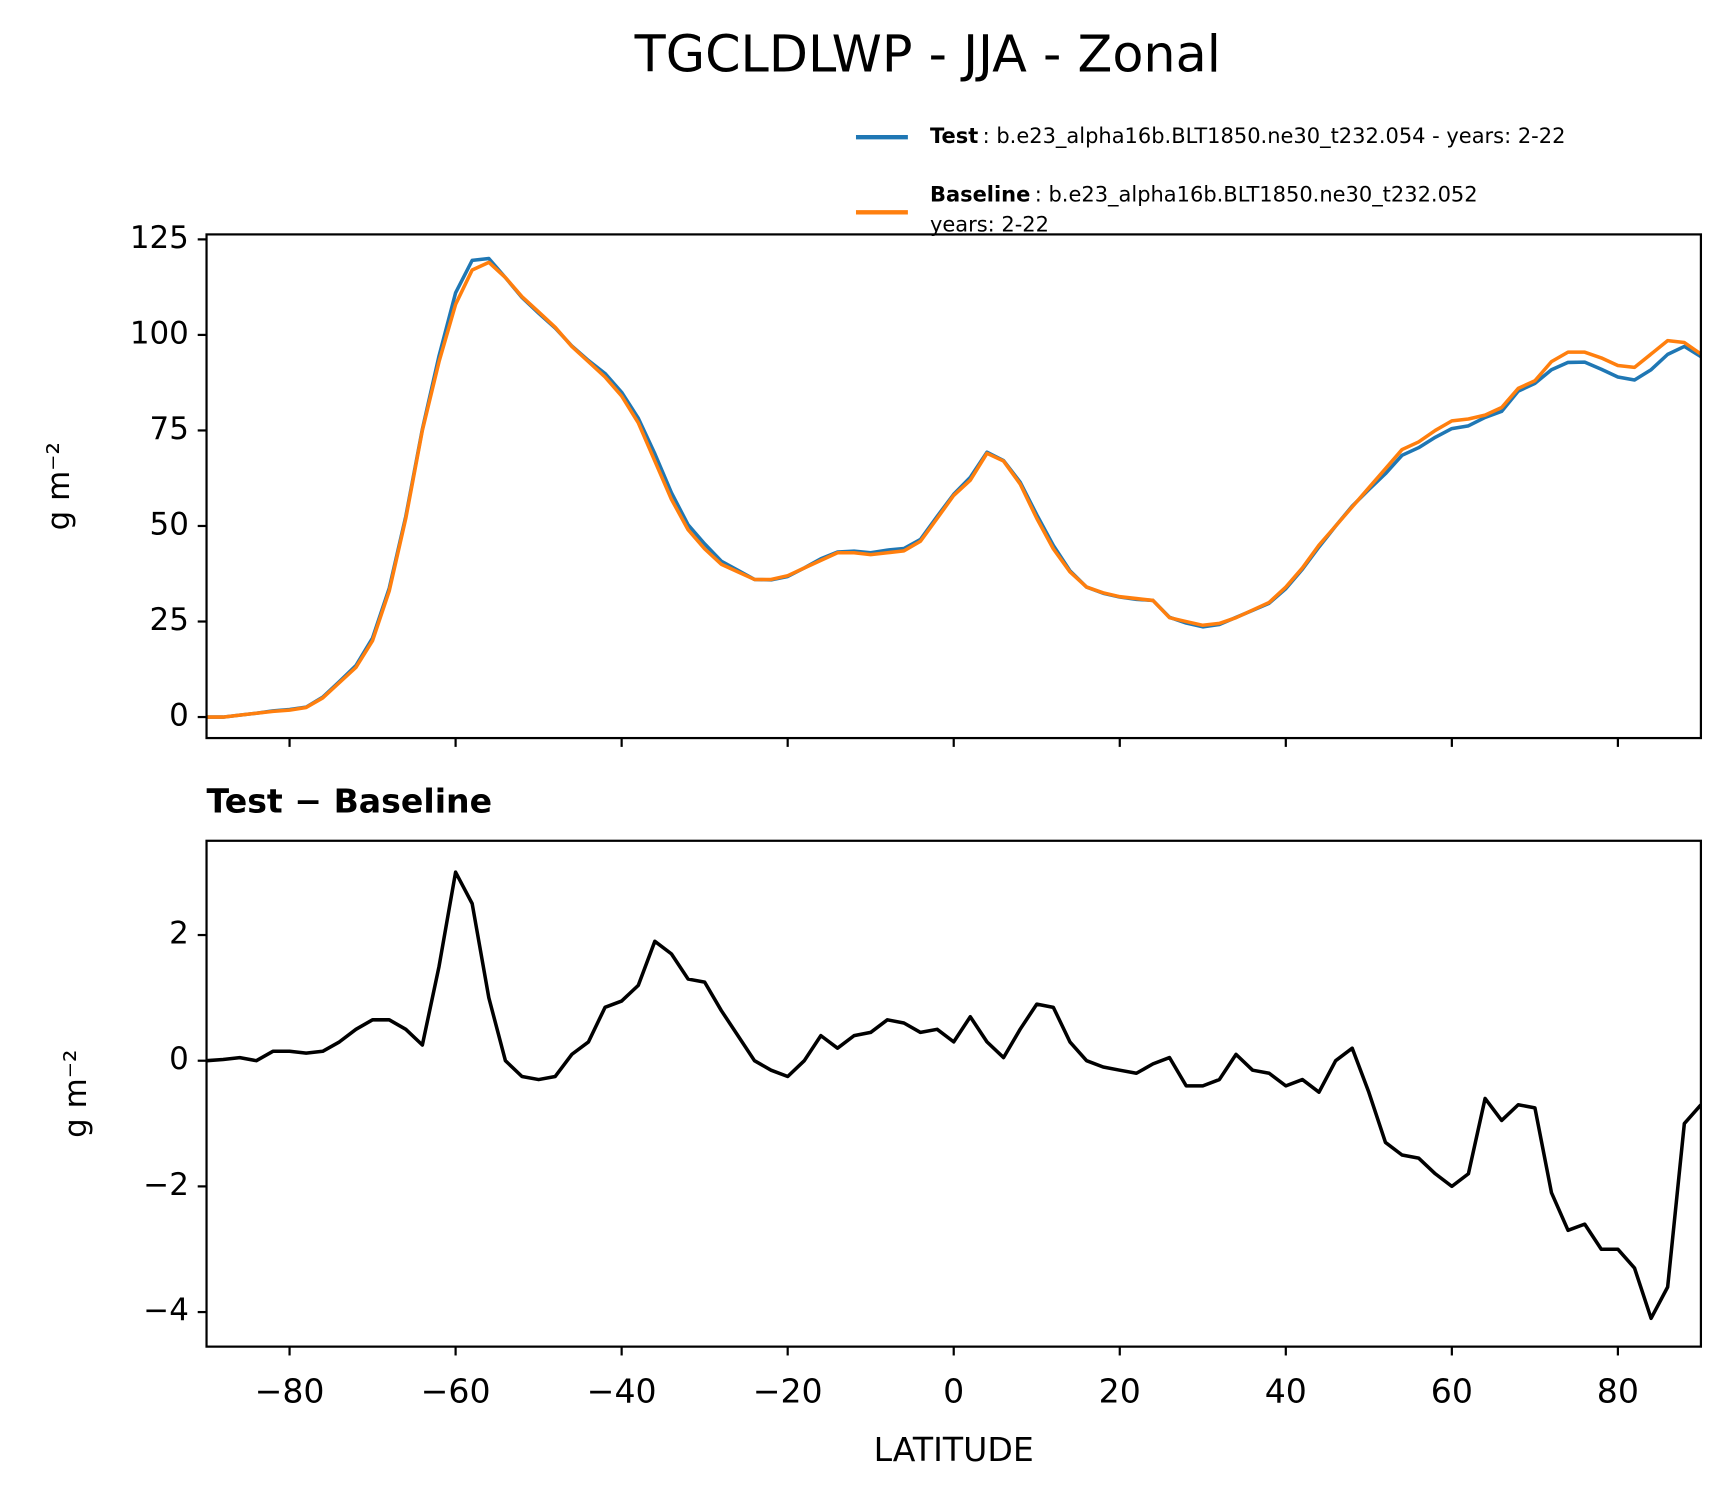 This screenshot has height=1496, width=1723. Describe the element at coordinates (989, 225) in the screenshot. I see `legend-description: years: 2-22` at that location.